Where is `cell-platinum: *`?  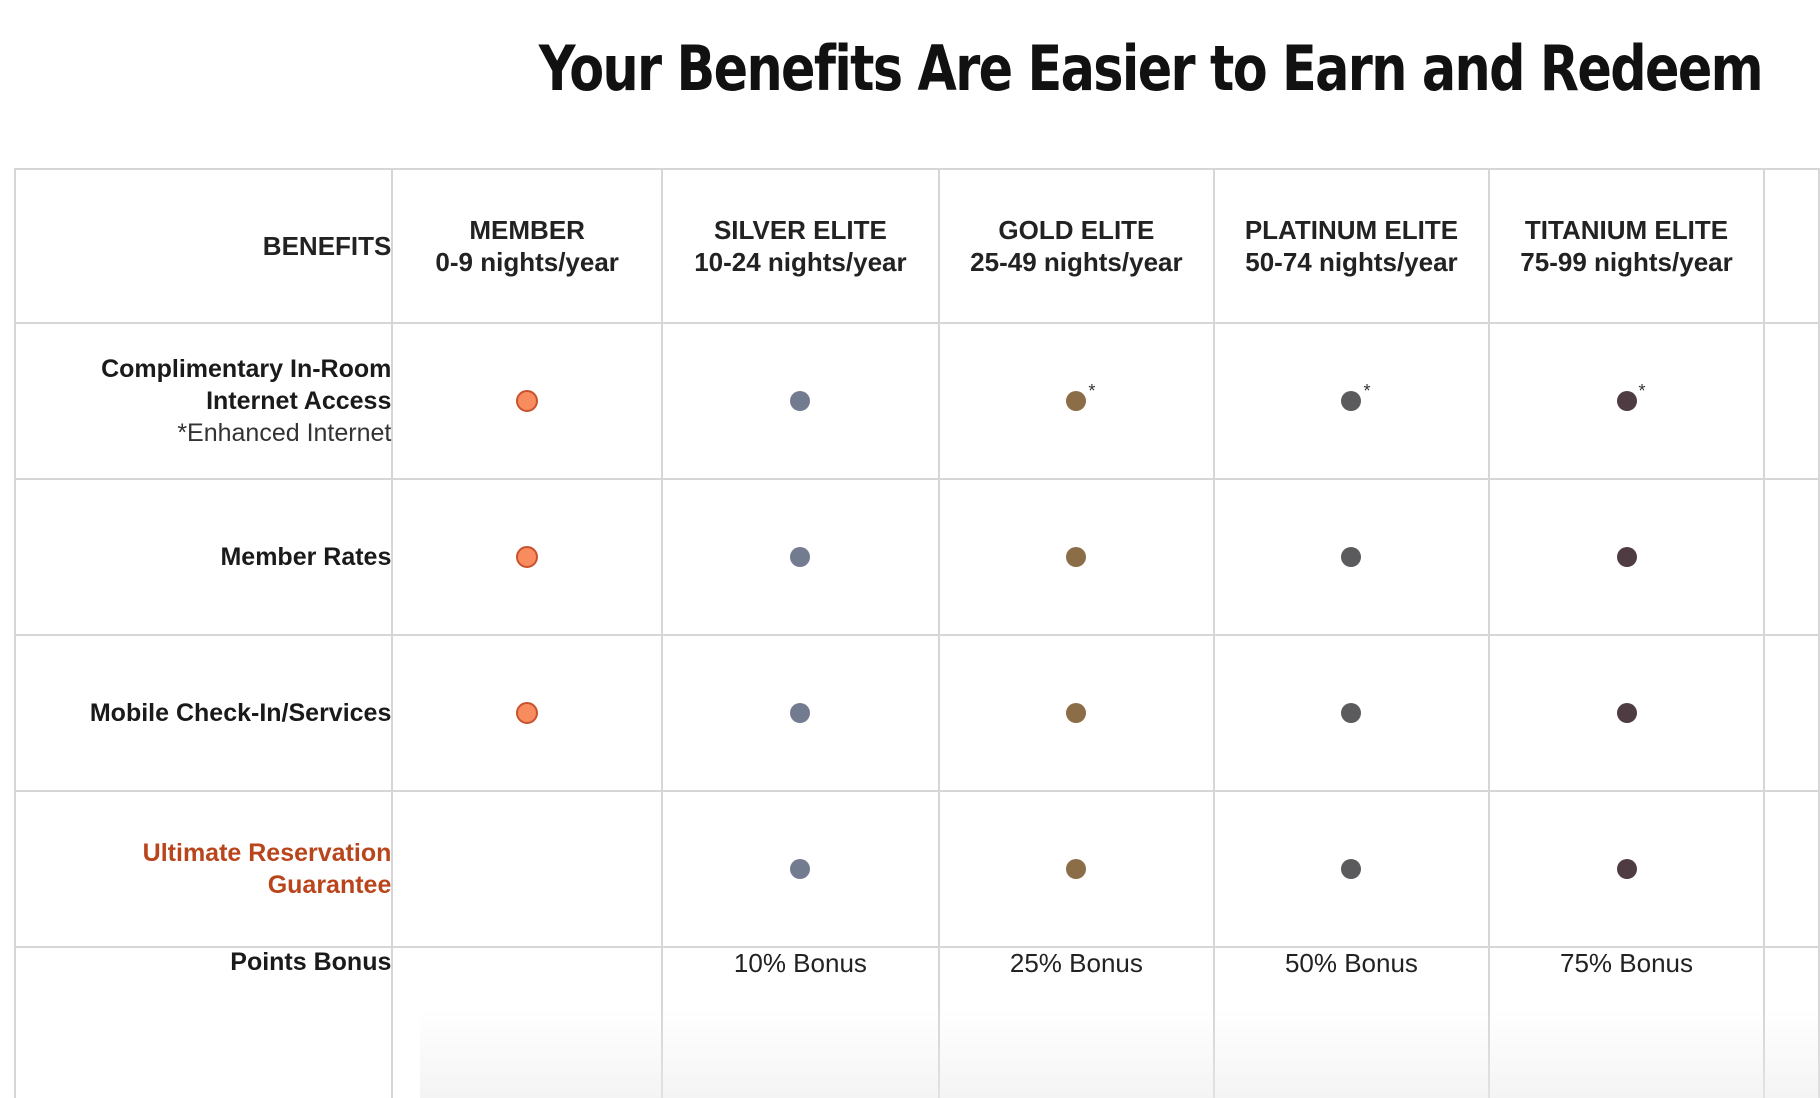 cell-platinum: * is located at coordinates (1351, 401).